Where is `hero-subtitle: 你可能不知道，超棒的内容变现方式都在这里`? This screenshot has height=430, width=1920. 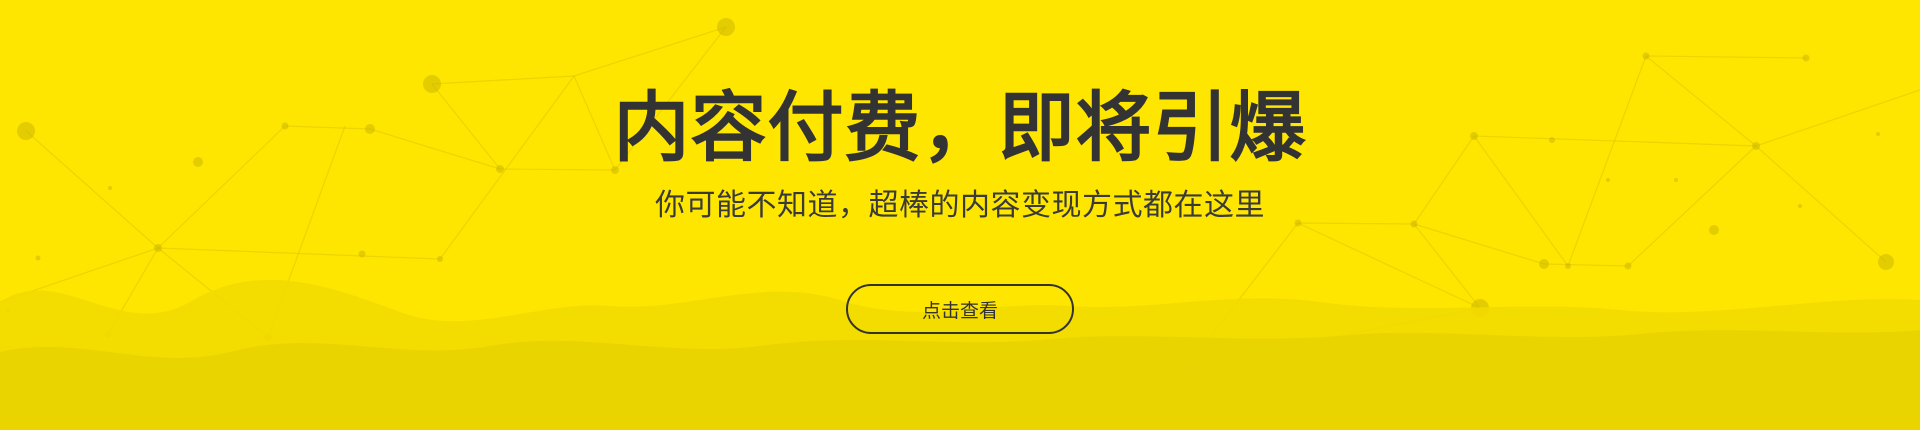 hero-subtitle: 你可能不知道，超棒的内容变现方式都在这里 is located at coordinates (960, 205).